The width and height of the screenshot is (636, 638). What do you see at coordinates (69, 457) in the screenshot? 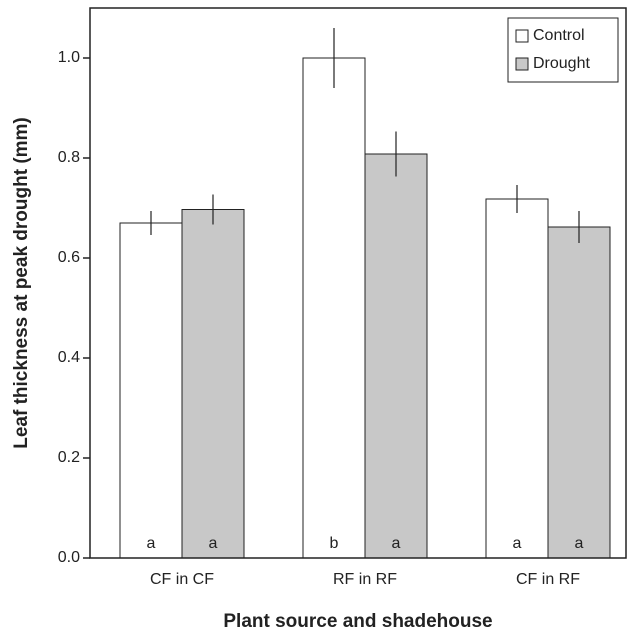
I see `y-tick-label: 0.2` at bounding box center [69, 457].